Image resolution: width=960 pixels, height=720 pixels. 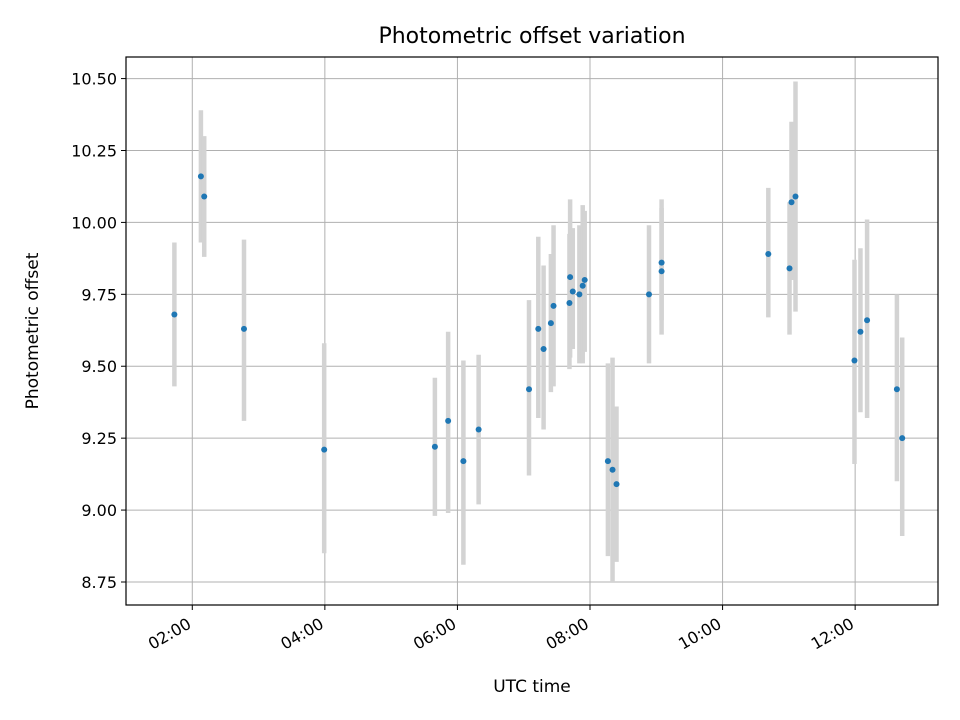 I want to click on y-tick-label: 9.50, so click(x=99, y=366).